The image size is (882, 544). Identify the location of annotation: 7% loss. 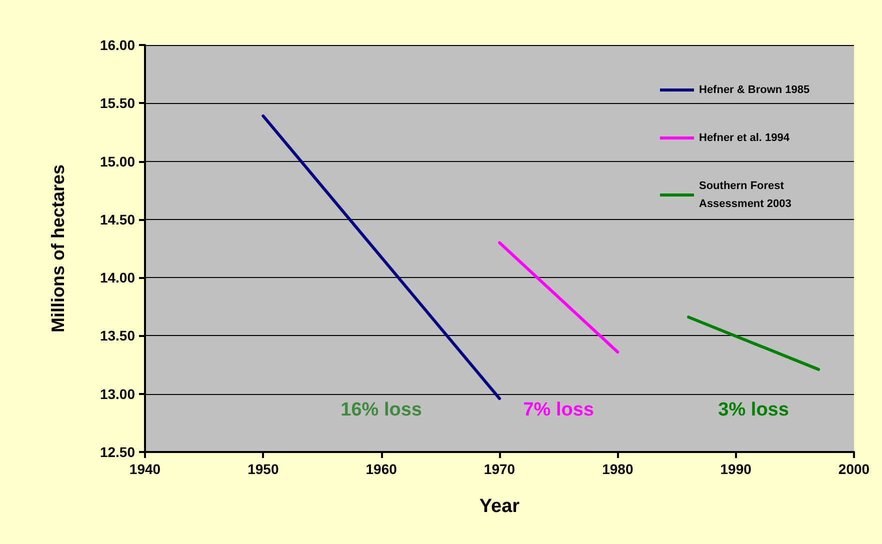
(558, 410).